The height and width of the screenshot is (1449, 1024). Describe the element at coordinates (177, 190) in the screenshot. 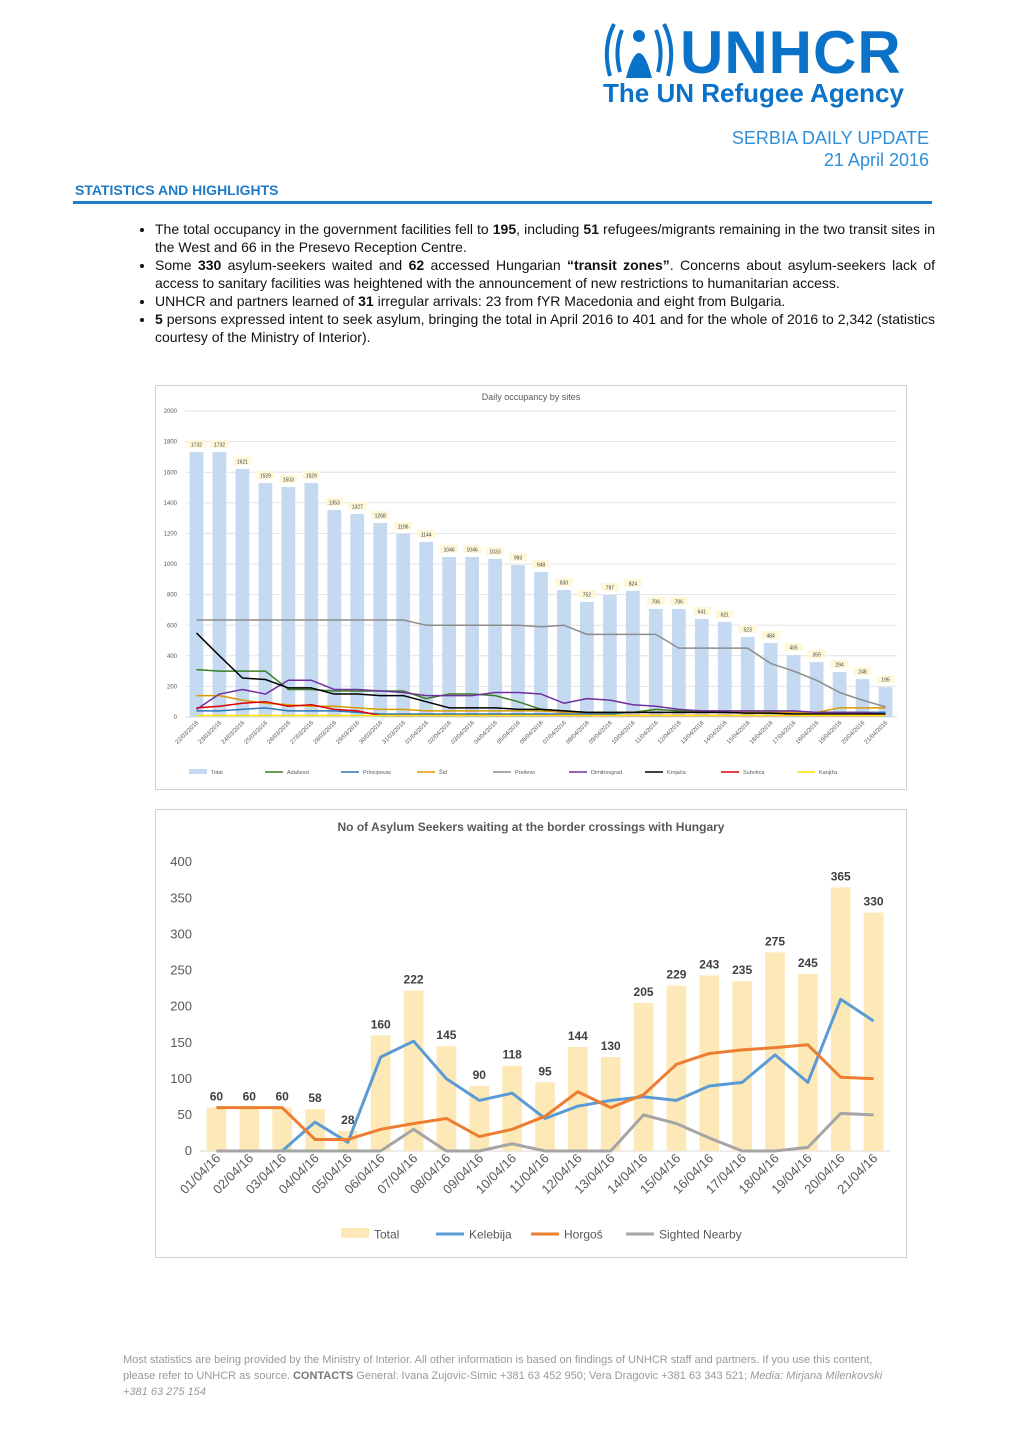

I see `section-heading: STATISTICS AND HIGHLIGHTS` at that location.